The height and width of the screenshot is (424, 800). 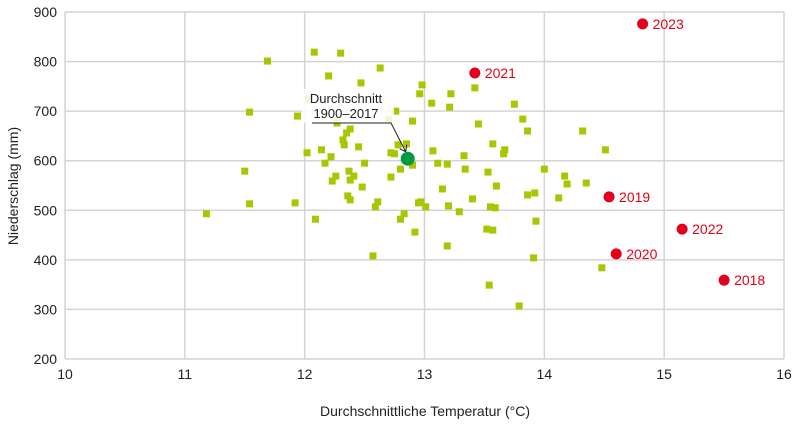 I want to click on highlighted-year-label: 2018, so click(x=749, y=280).